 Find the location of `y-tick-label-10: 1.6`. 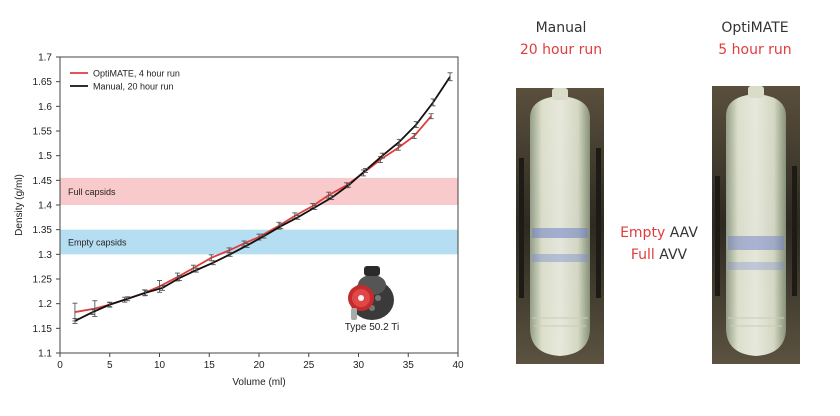

y-tick-label-10: 1.6 is located at coordinates (45, 107).